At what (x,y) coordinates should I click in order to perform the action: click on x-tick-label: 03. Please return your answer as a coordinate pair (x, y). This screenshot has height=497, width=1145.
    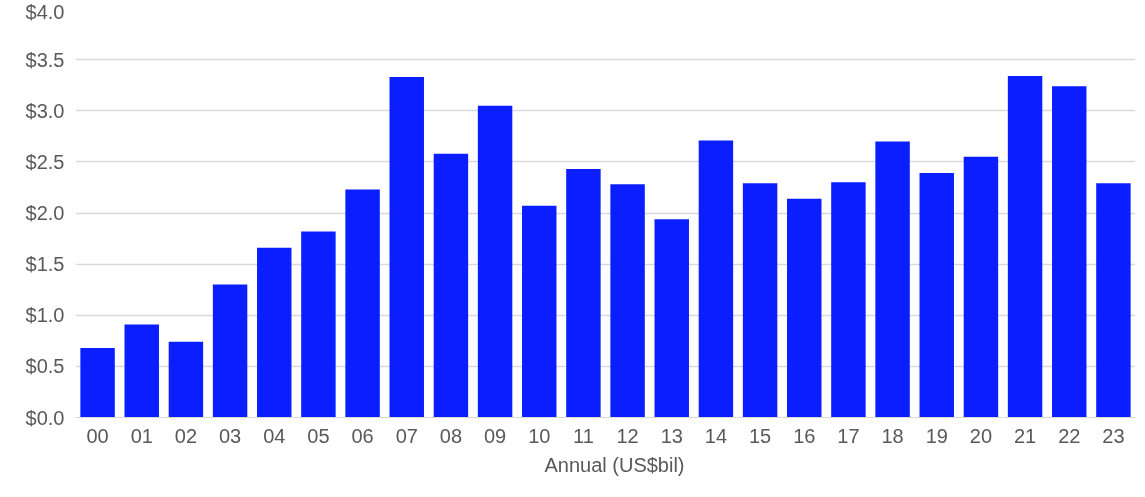
    Looking at the image, I should click on (230, 435).